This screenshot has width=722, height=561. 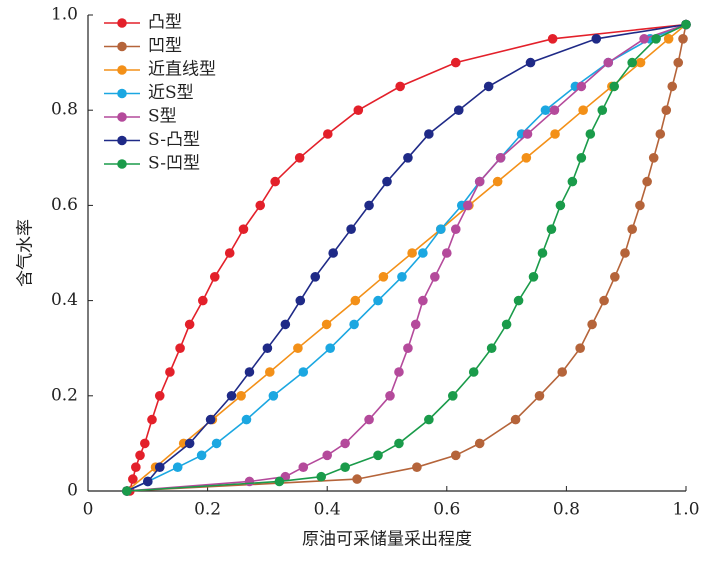 I want to click on x-tick-label: 0.4, so click(x=327, y=510).